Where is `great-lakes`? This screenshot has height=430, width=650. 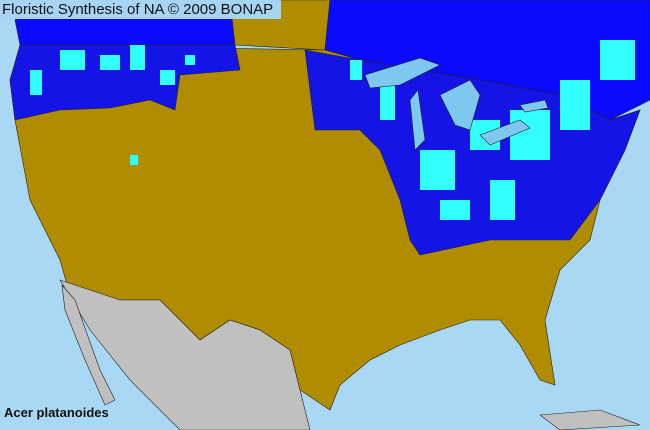 great-lakes is located at coordinates (456, 104).